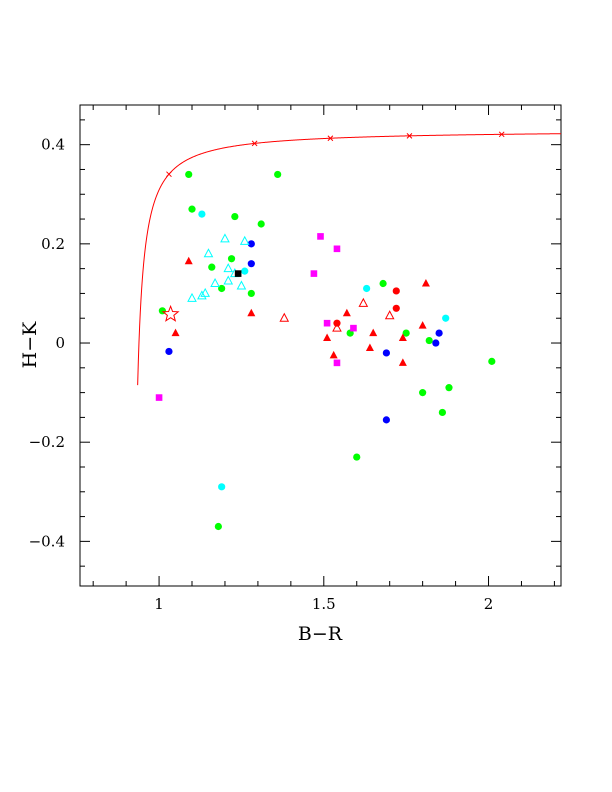 The image size is (612, 792). What do you see at coordinates (60, 343) in the screenshot?
I see `y-tick-label: 0` at bounding box center [60, 343].